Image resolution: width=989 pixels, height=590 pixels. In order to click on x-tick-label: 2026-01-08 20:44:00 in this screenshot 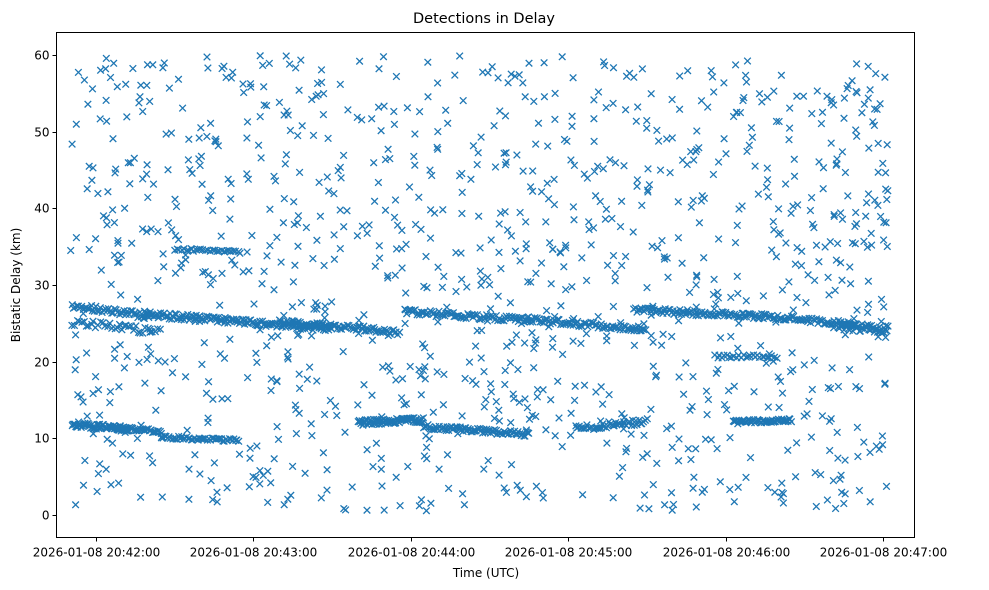, I will do `click(411, 553)`.